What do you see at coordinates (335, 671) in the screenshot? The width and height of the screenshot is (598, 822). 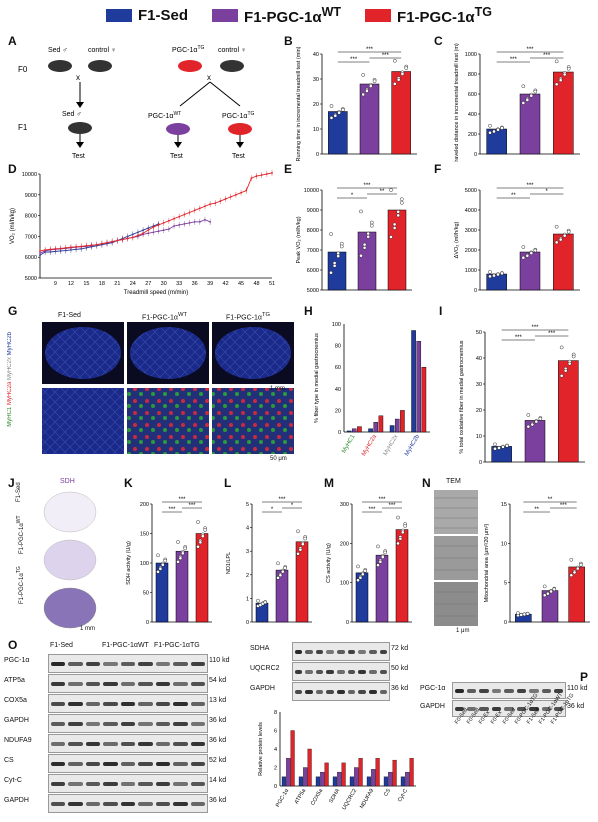 I see `blot-right: SDHA 72 kd UQCRC2 50 kd GAPDH 36 kd` at bounding box center [335, 671].